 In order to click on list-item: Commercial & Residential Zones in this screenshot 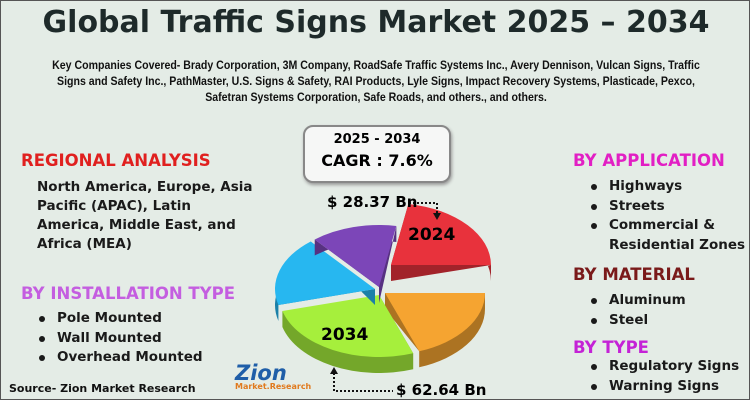, I will do `click(669, 235)`.